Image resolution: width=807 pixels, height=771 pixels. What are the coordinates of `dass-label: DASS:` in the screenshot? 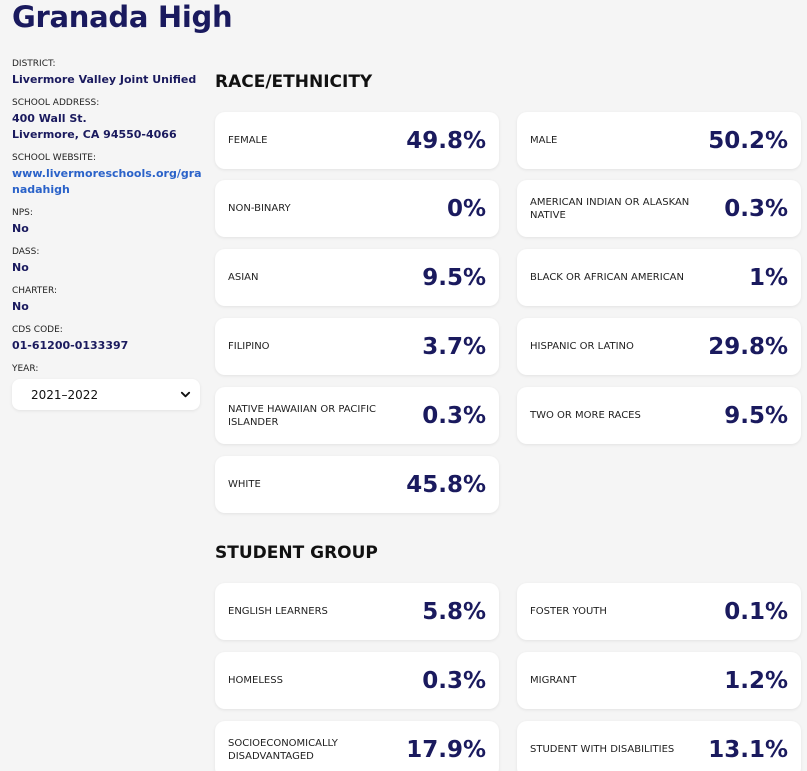 It's located at (26, 252).